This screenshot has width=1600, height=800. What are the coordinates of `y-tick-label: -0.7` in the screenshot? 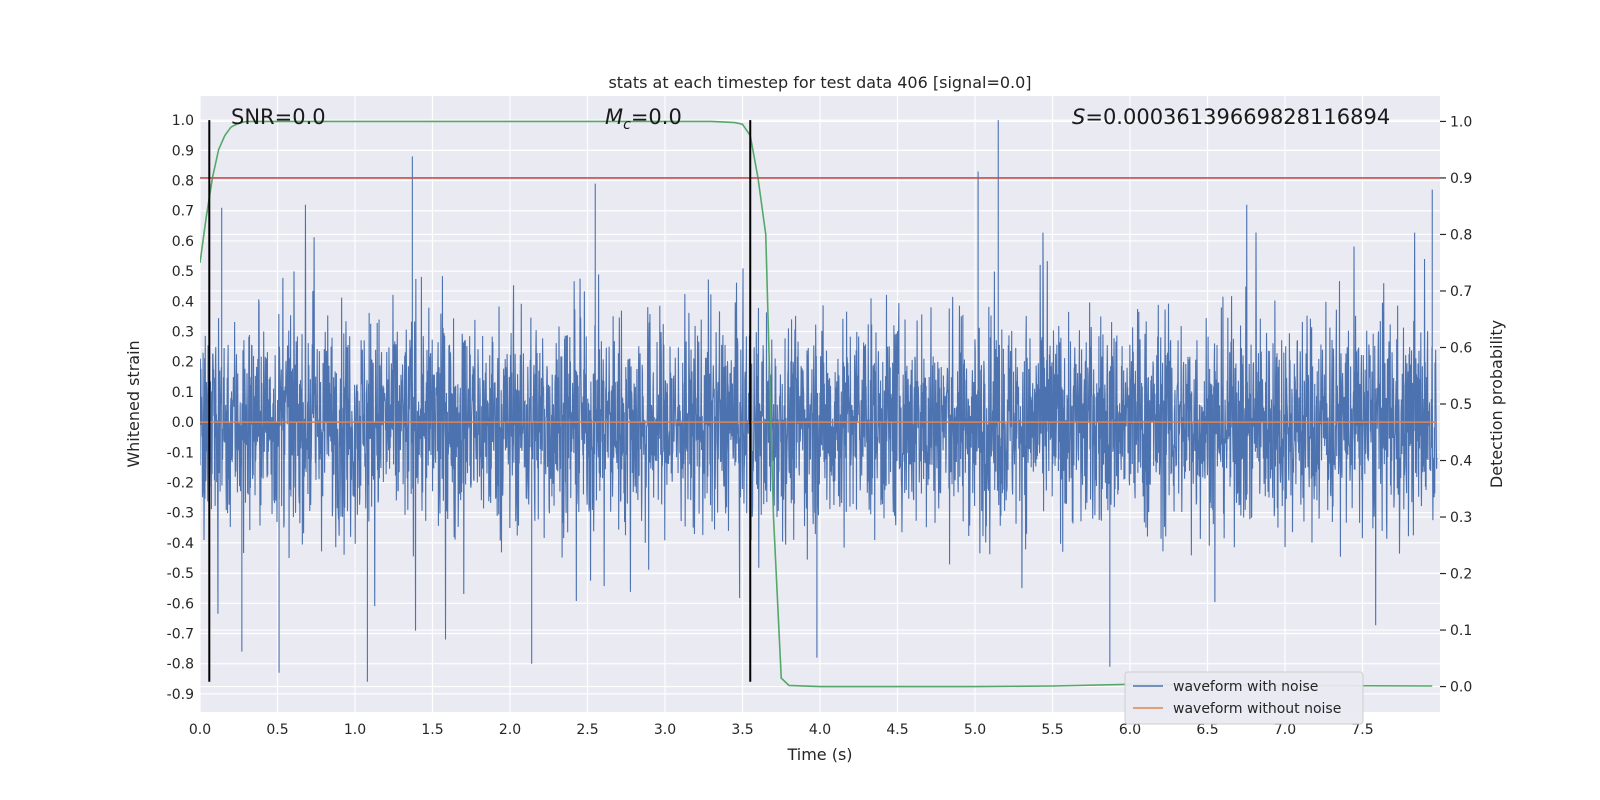 It's located at (180, 634).